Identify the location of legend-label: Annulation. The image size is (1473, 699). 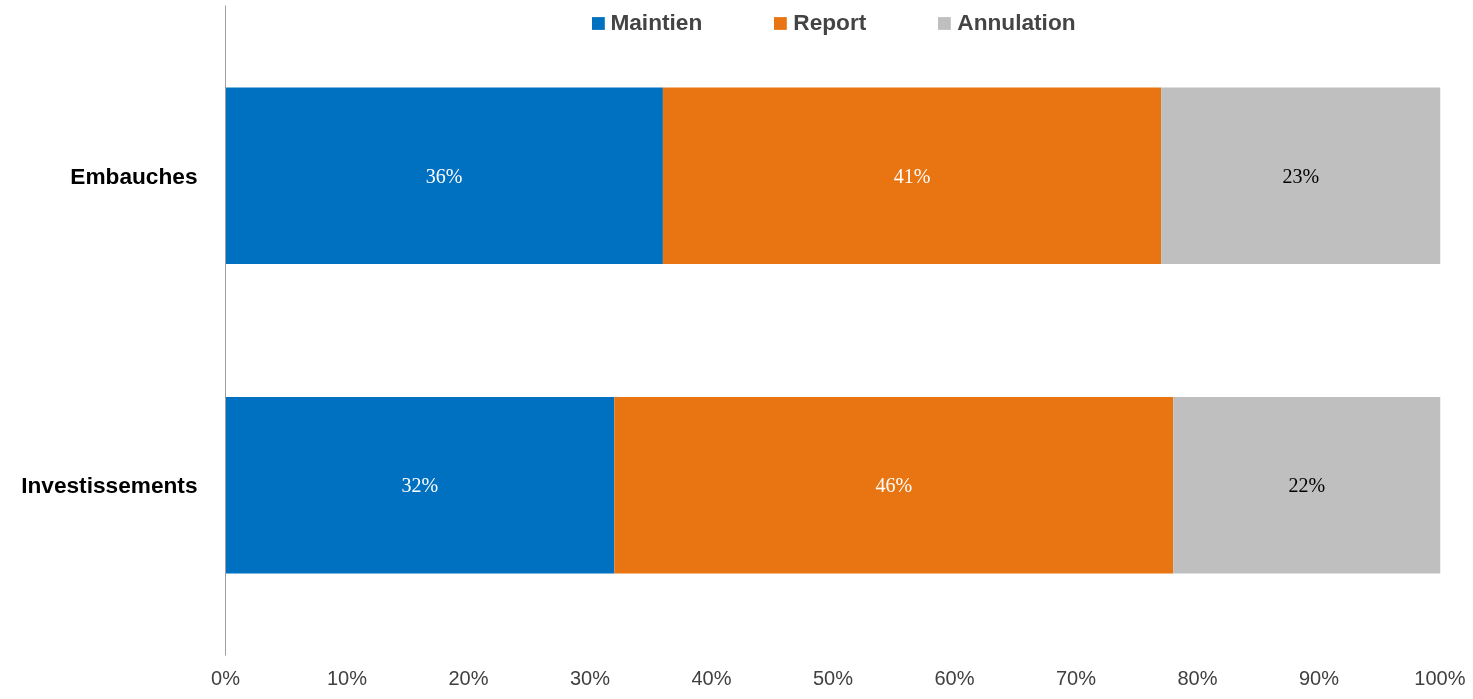
(1016, 22).